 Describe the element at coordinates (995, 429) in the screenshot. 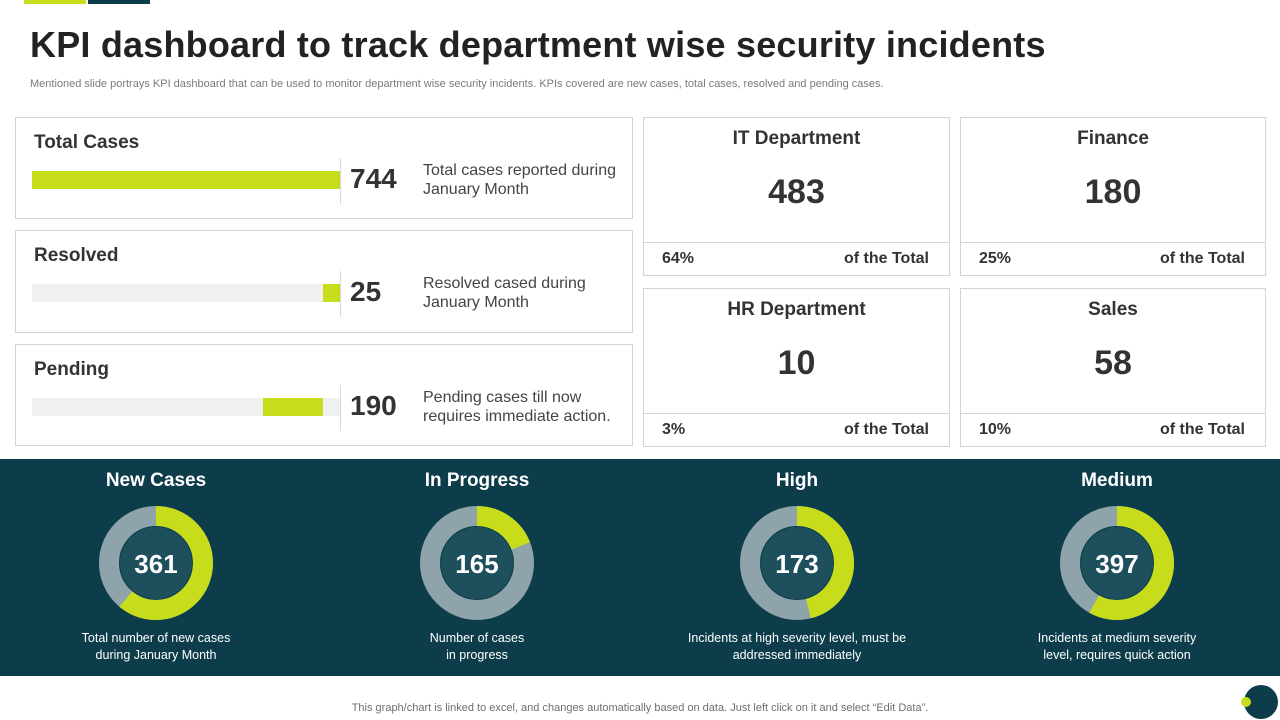

I see `dept-percent: 10%` at that location.